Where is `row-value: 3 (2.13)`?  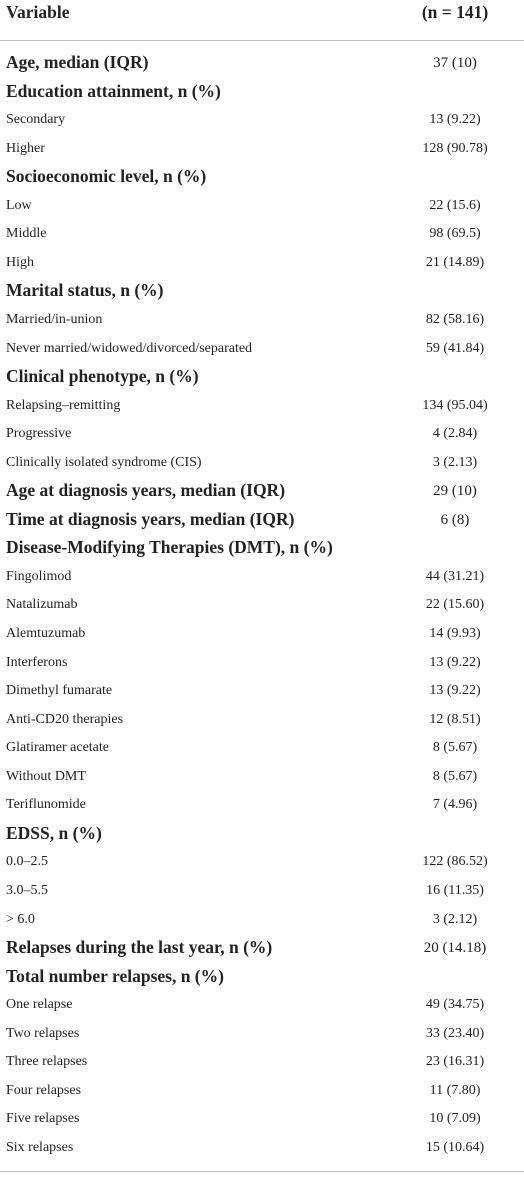 row-value: 3 (2.13) is located at coordinates (455, 462).